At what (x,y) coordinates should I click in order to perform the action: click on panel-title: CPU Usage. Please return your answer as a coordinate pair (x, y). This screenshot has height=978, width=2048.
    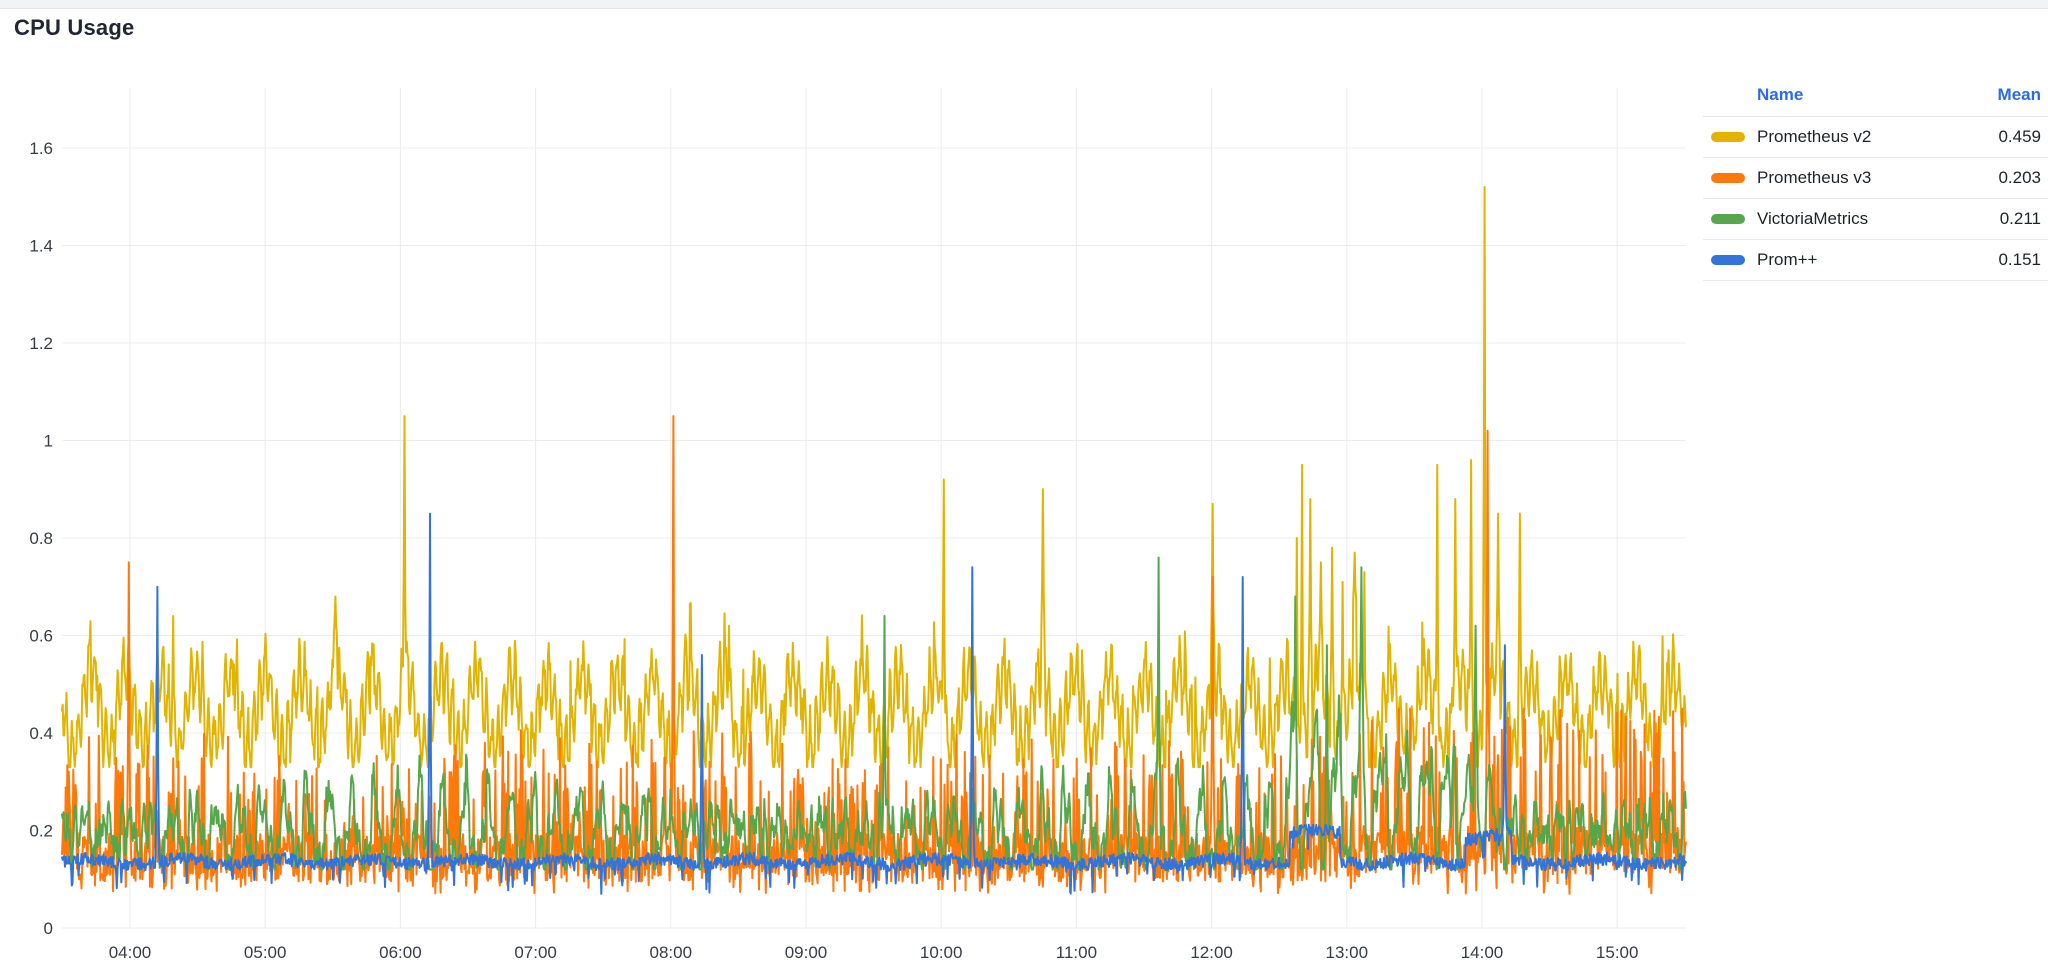
    Looking at the image, I should click on (74, 27).